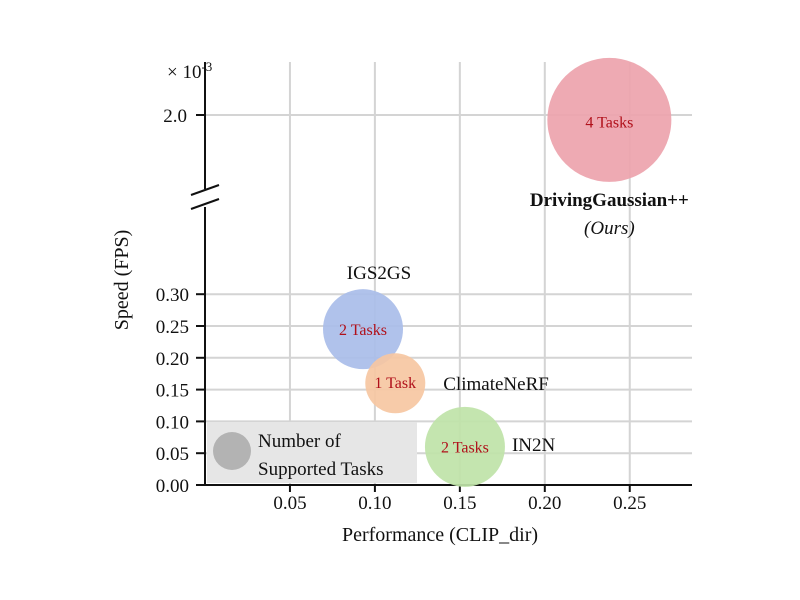 This screenshot has width=800, height=600. Describe the element at coordinates (609, 123) in the screenshot. I see `bubble-label-drivinggaussian: 4 Tasks` at that location.